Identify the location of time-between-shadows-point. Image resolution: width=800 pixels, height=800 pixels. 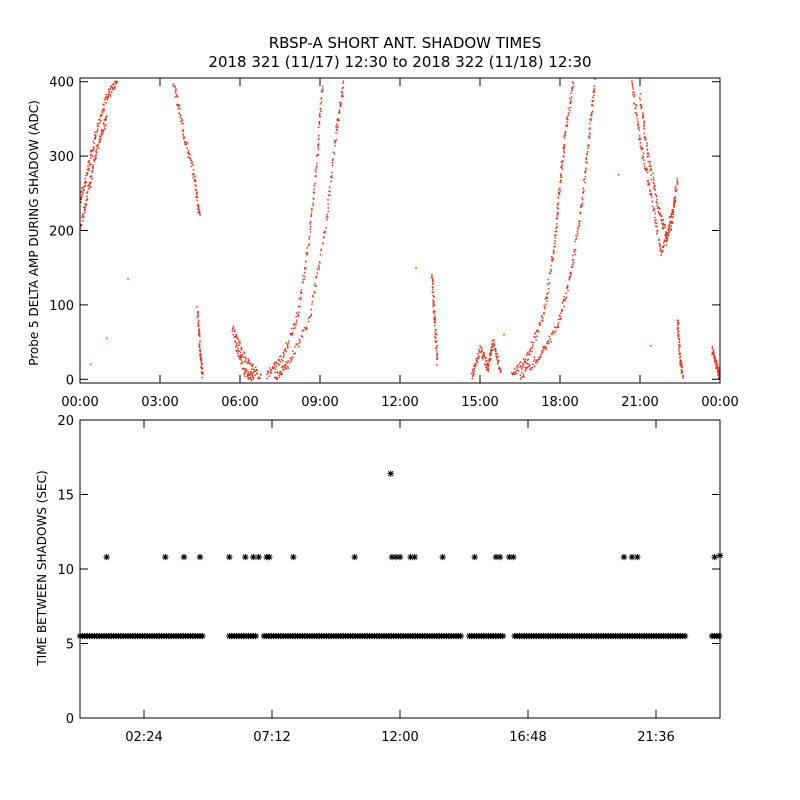
(269, 557).